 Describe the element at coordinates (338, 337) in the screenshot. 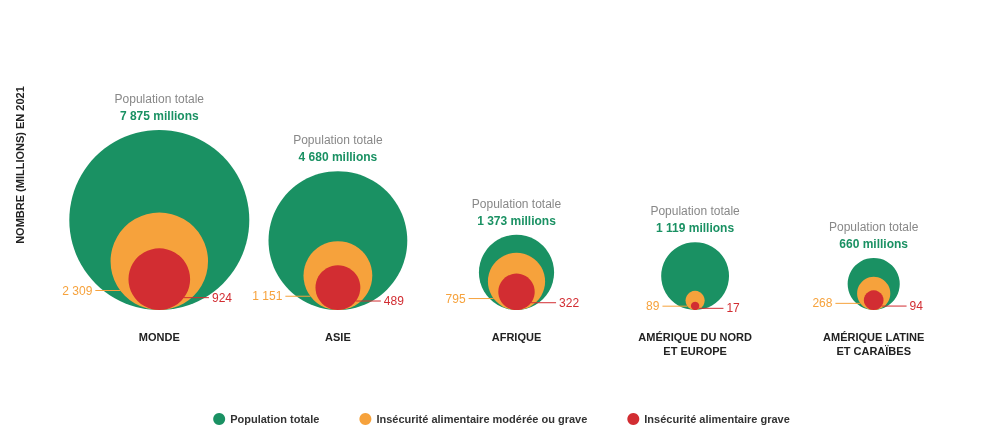

I see `category-label: ASIE` at that location.